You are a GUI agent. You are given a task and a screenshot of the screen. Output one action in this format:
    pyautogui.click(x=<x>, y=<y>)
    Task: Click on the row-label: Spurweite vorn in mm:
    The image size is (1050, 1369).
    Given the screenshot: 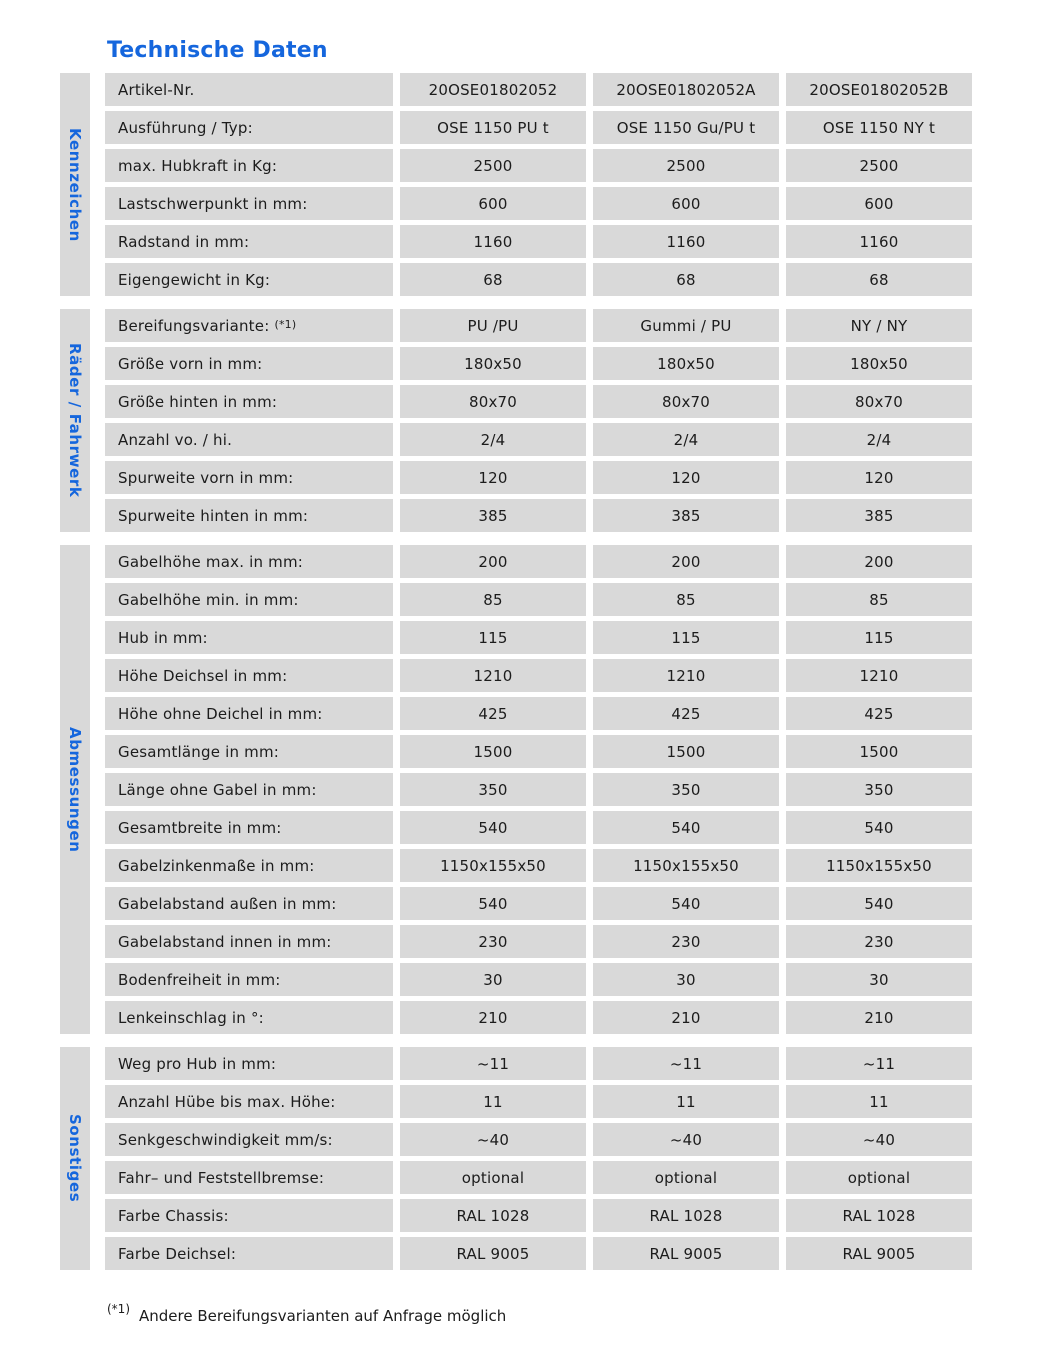 What is the action you would take?
    pyautogui.click(x=249, y=477)
    